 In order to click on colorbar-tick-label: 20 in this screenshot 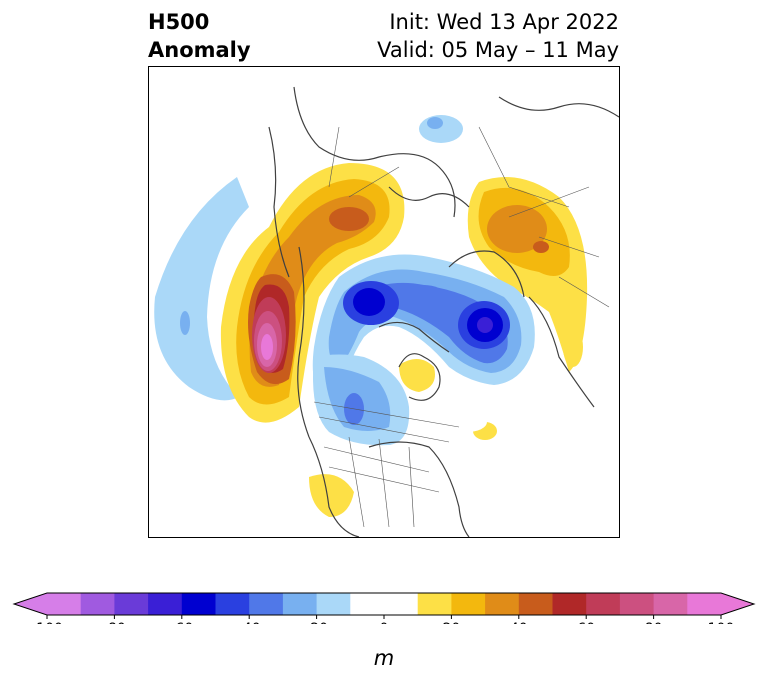, I will do `click(451, 622)`.